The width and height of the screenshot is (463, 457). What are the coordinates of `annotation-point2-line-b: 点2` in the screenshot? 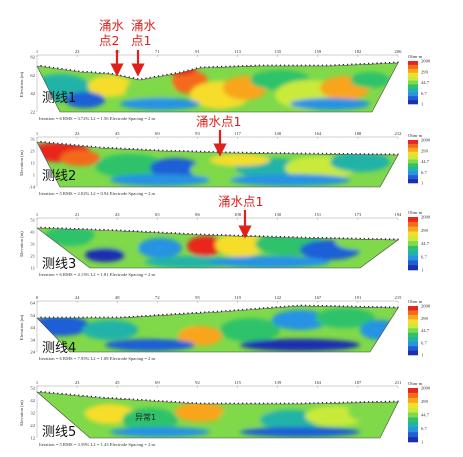 It's located at (109, 40).